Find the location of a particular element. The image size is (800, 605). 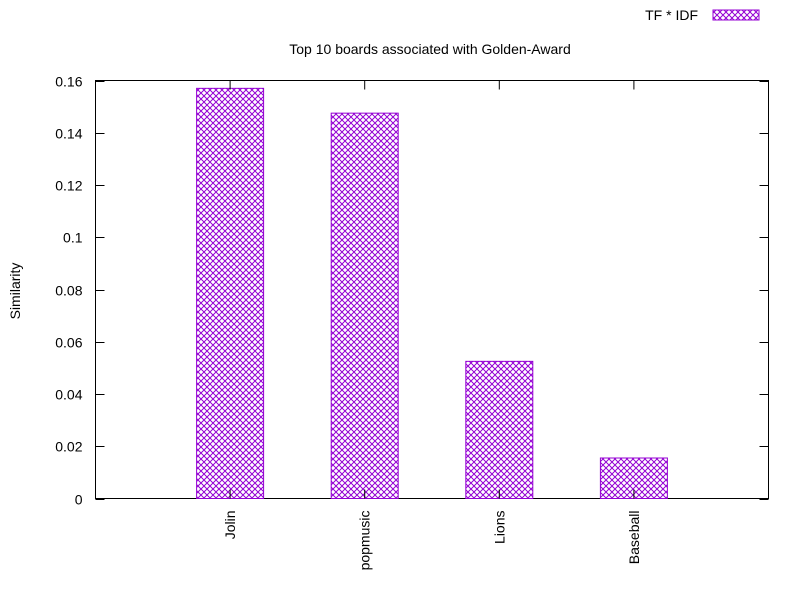

legend-label: TF * IDF is located at coordinates (671, 15).